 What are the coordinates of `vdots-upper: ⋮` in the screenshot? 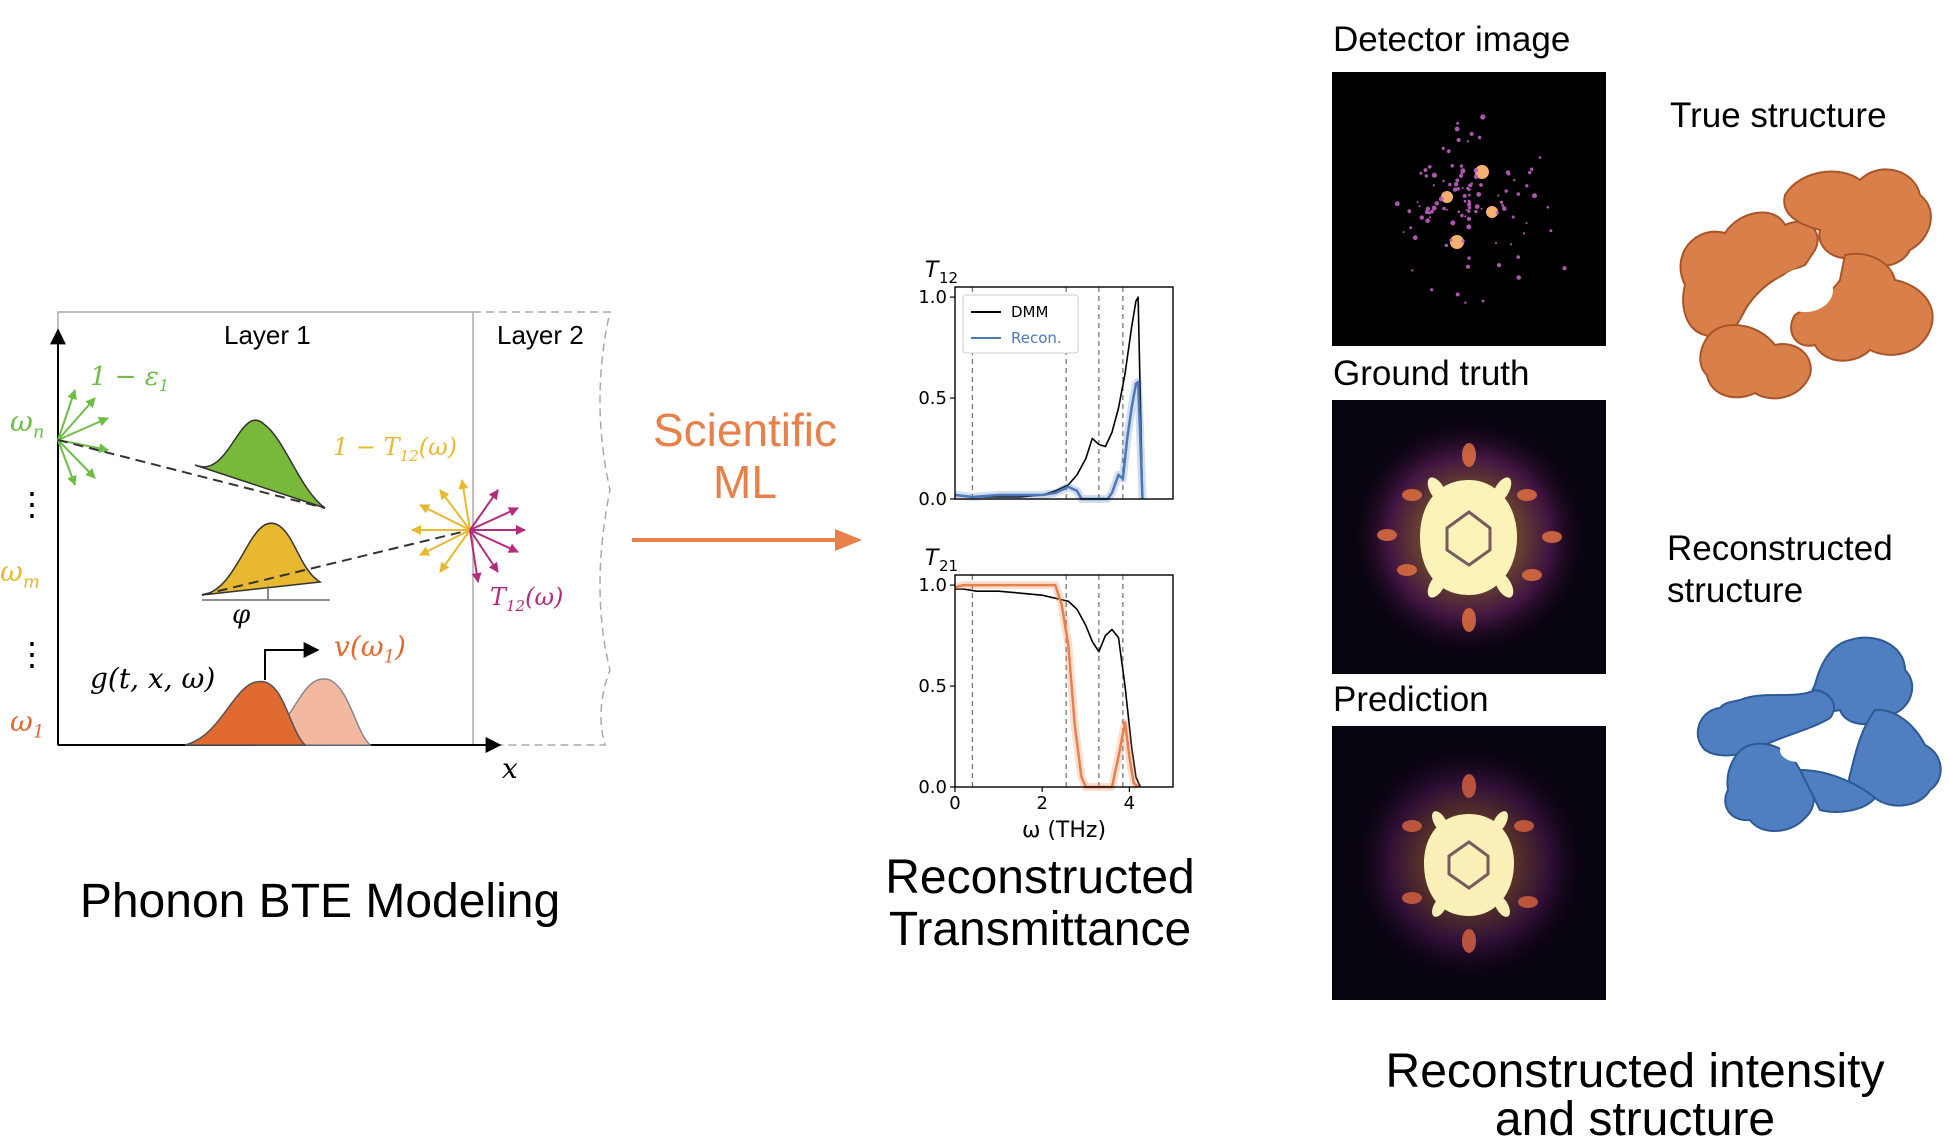 It's located at (32, 504).